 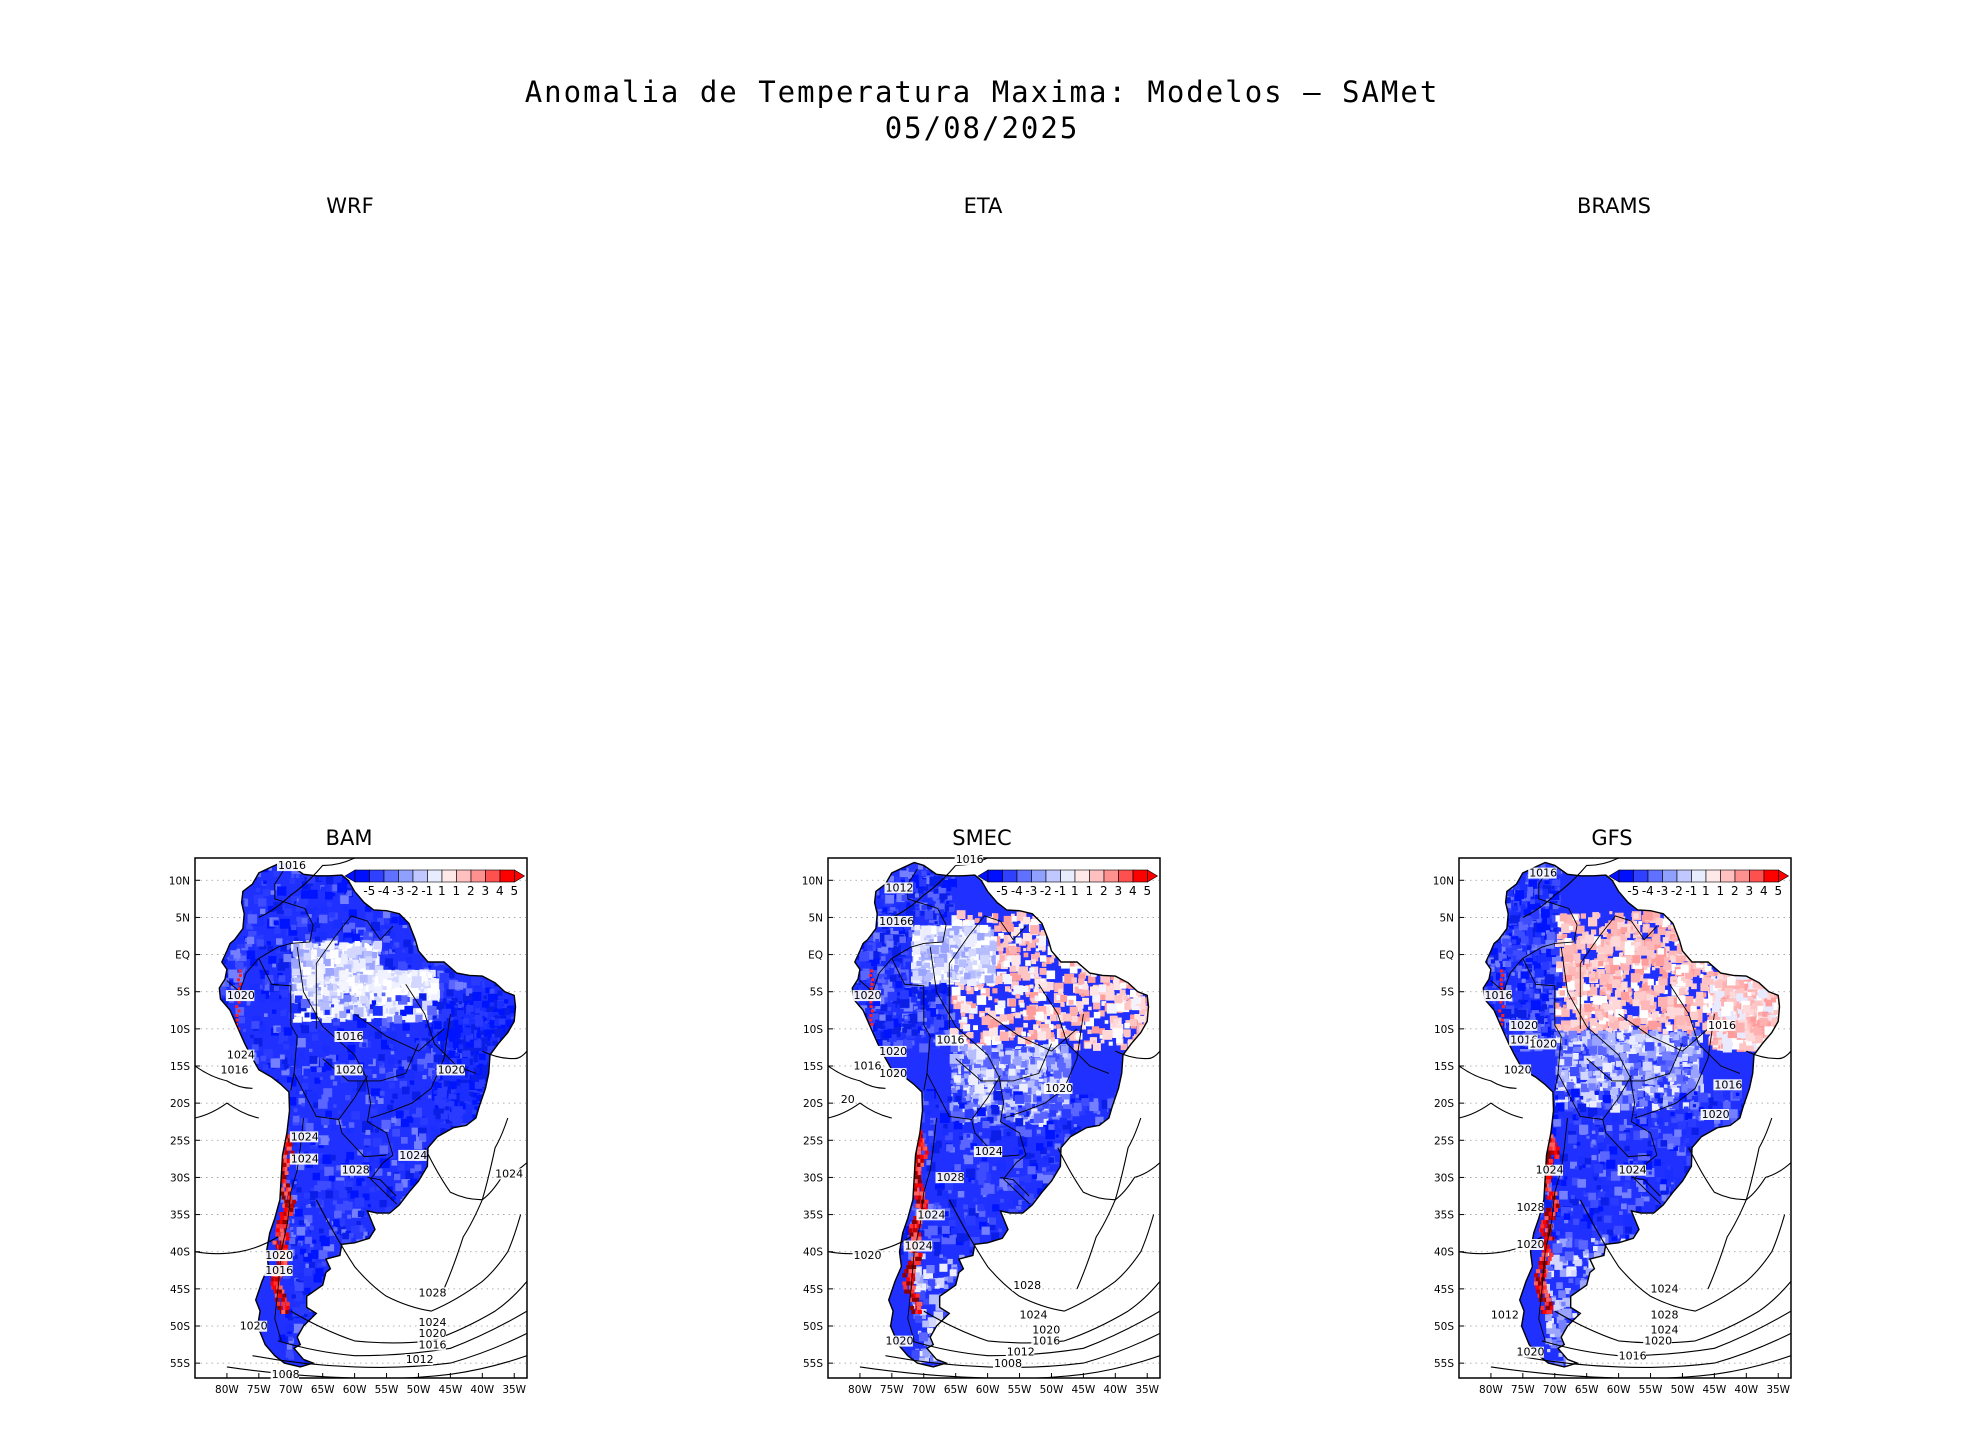 What do you see at coordinates (1555, 1390) in the screenshot?
I see `lon-tick-label: 70W` at bounding box center [1555, 1390].